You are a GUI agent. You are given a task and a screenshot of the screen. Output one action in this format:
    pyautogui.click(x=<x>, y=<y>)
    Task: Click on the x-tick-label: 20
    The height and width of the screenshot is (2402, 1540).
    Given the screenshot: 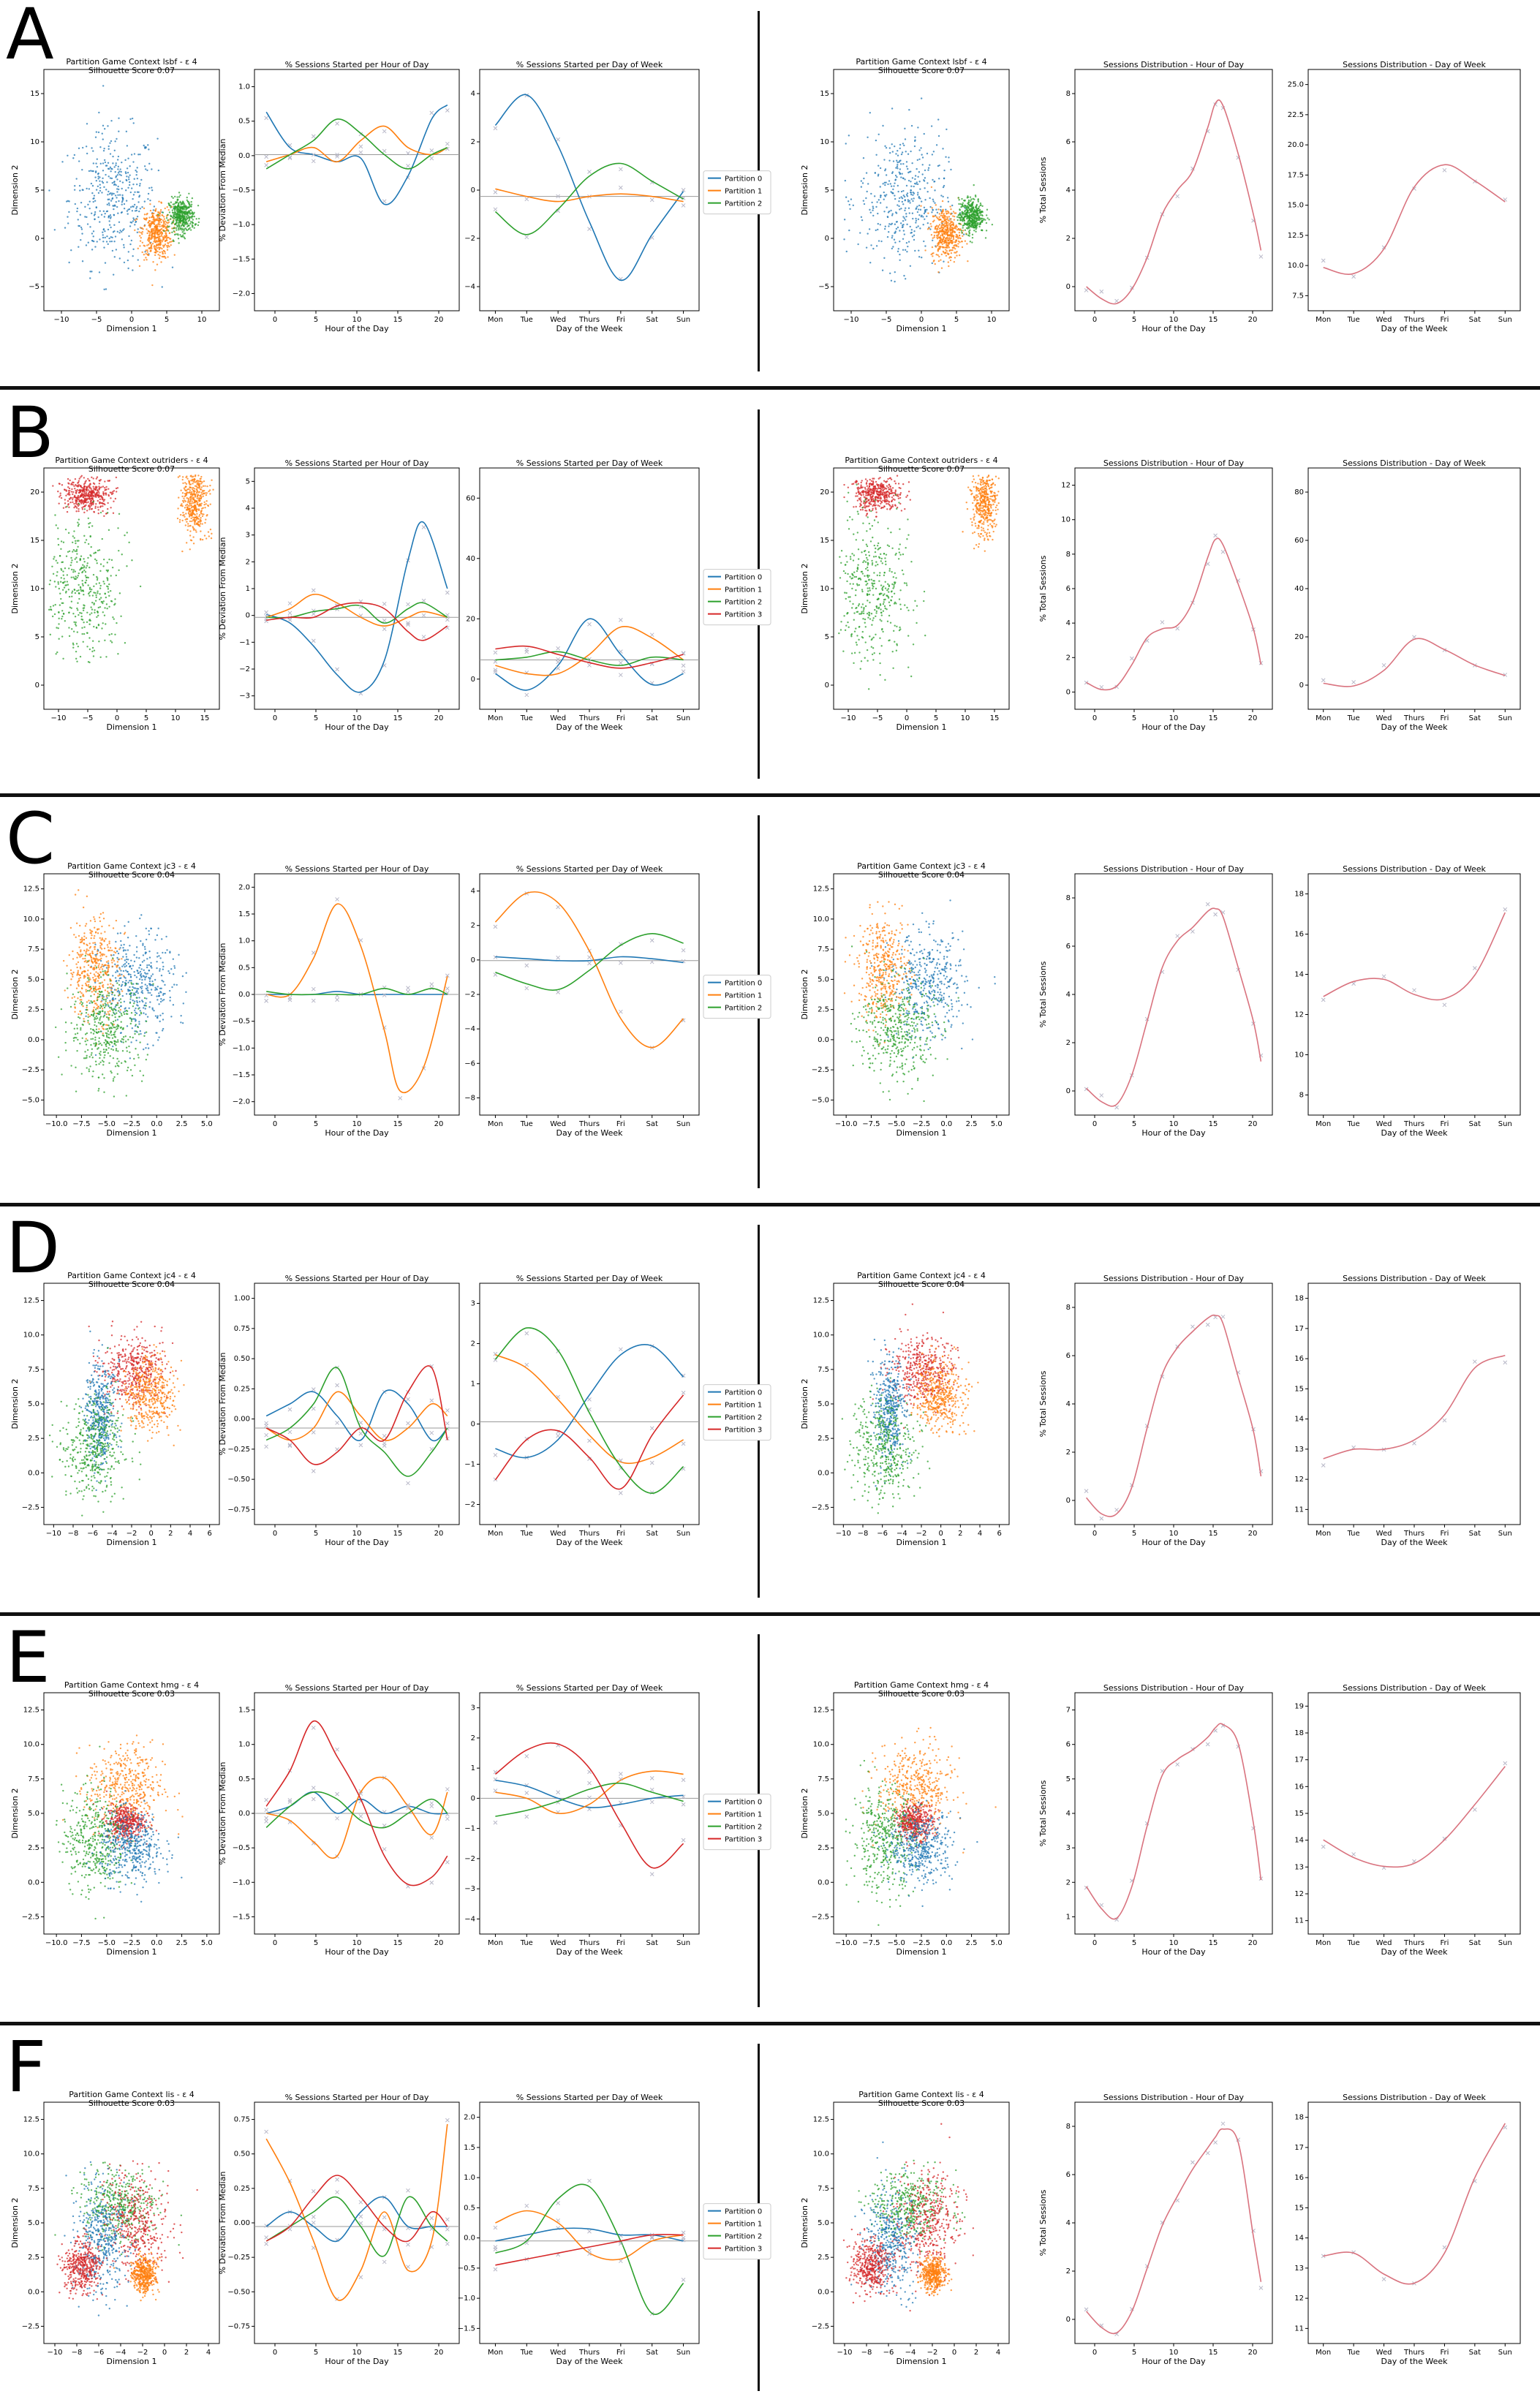 What is the action you would take?
    pyautogui.click(x=439, y=320)
    